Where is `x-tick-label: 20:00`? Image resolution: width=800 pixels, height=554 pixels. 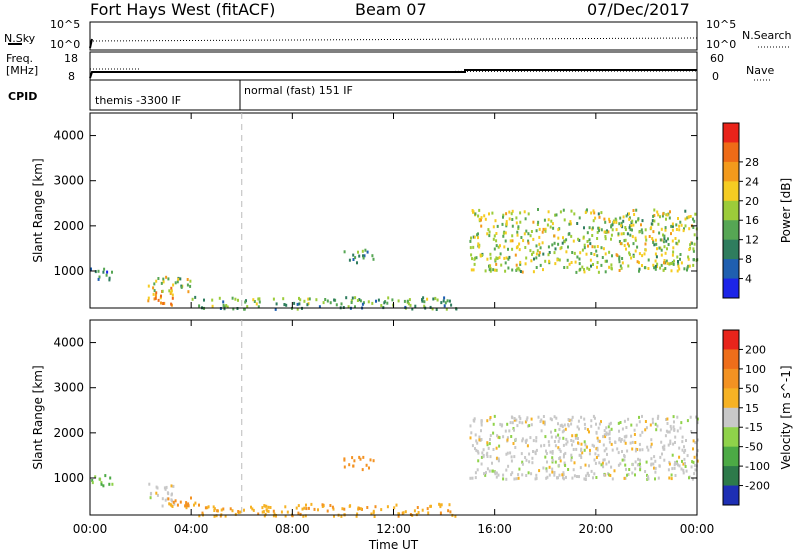 x-tick-label: 20:00 is located at coordinates (596, 529).